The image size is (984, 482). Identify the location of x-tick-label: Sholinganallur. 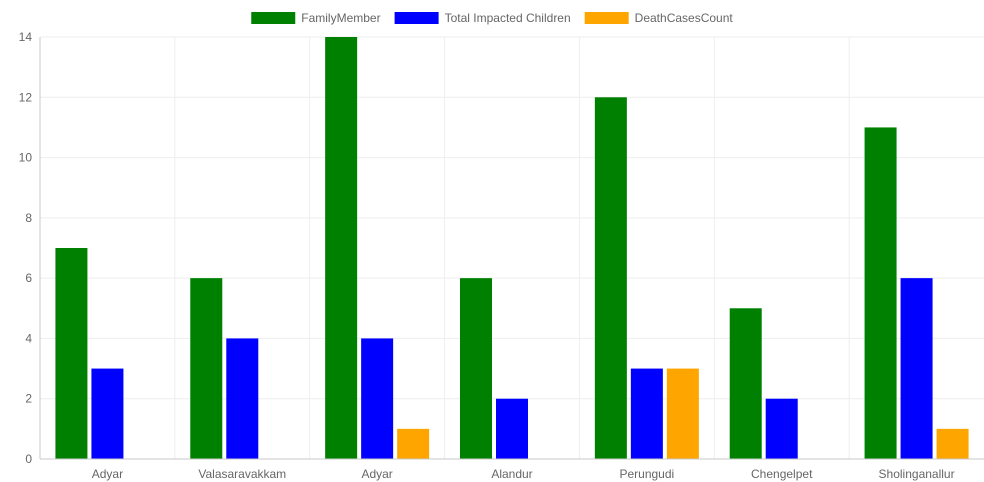
(917, 474).